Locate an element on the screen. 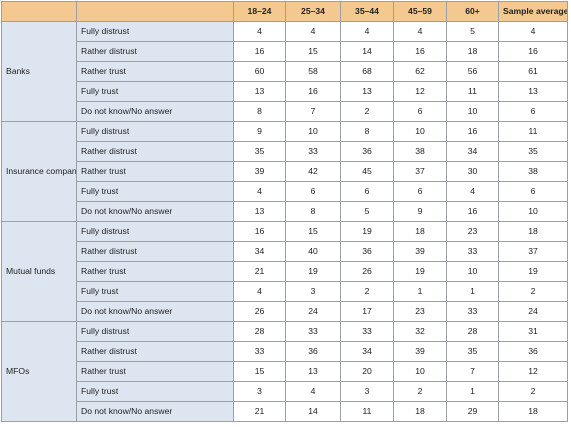  column-header: 18–24 is located at coordinates (259, 11).